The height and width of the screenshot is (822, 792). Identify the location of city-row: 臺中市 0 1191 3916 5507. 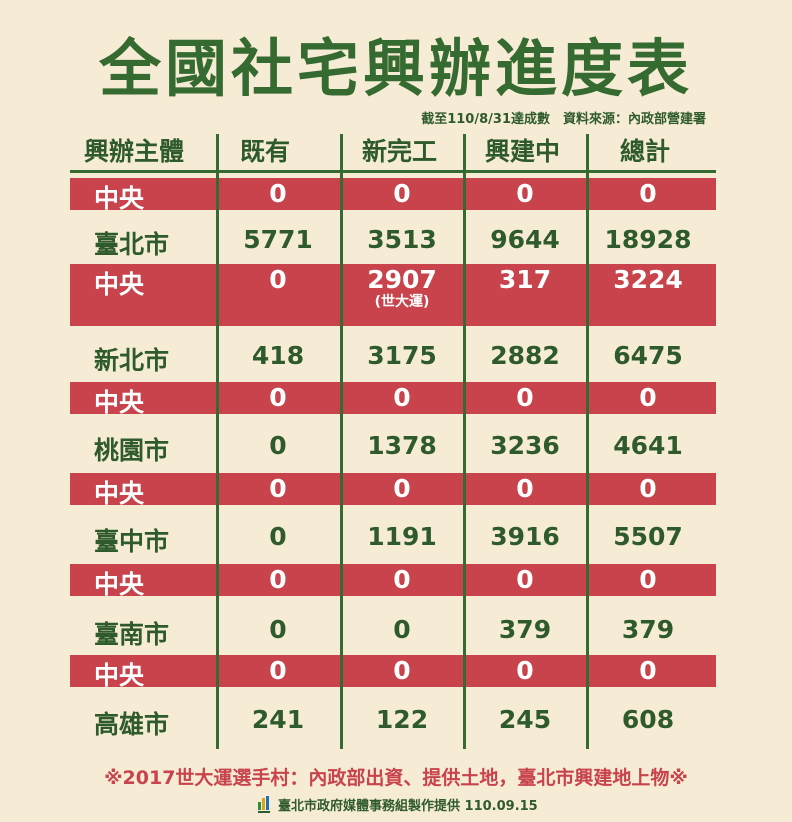
(393, 537).